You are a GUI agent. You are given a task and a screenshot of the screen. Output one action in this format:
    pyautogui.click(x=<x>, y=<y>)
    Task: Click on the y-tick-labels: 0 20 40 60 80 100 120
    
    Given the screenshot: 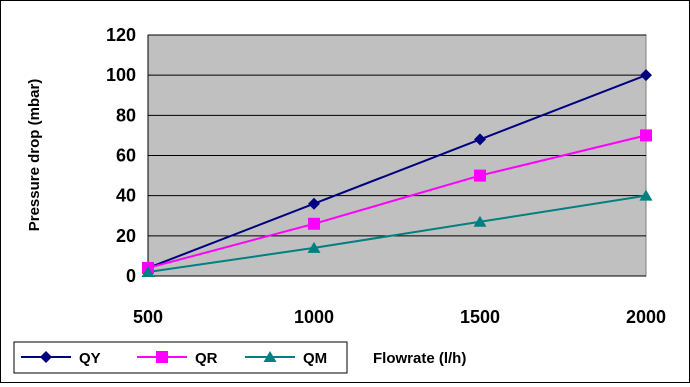 What is the action you would take?
    pyautogui.click(x=121, y=155)
    